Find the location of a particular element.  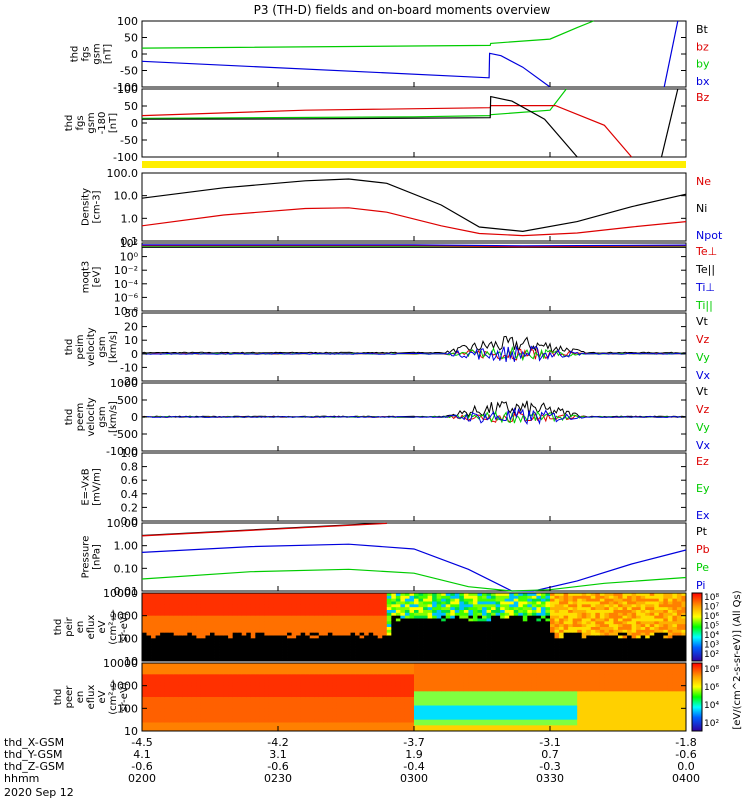

x-row-value: 4.1 is located at coordinates (142, 754).